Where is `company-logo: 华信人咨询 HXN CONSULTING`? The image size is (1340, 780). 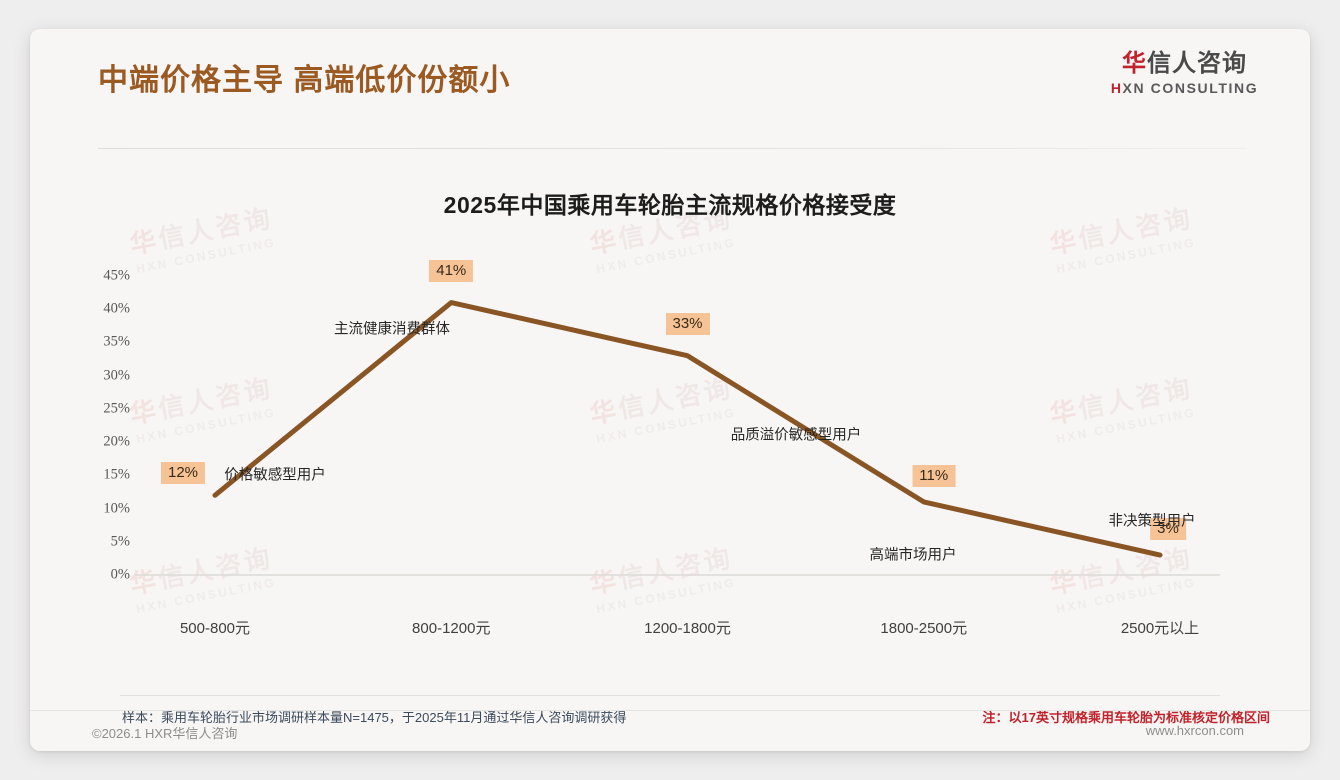 company-logo: 华信人咨询 HXN CONSULTING is located at coordinates (1184, 73).